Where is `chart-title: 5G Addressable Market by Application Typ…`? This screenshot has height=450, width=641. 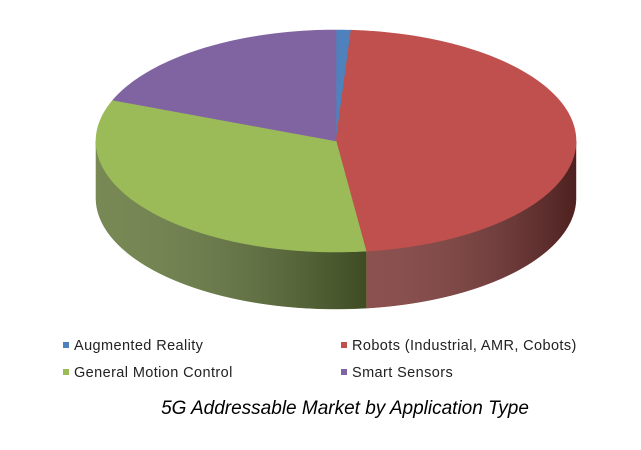 chart-title: 5G Addressable Market by Application Typ… is located at coordinates (345, 408).